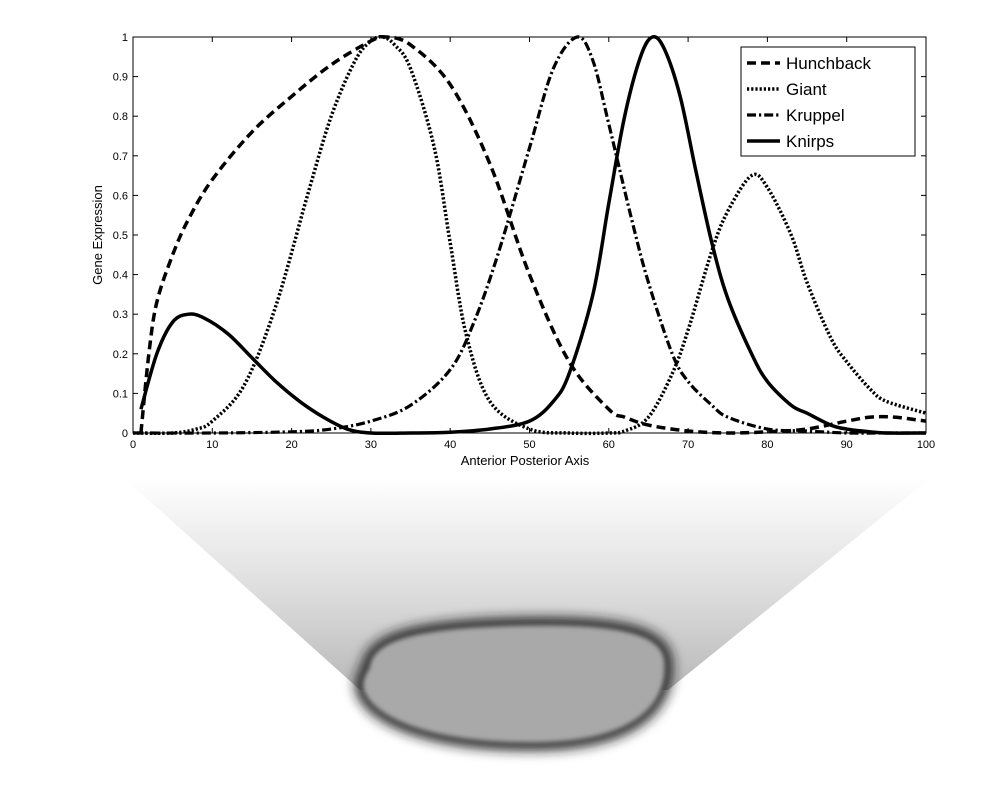 The image size is (1000, 800). What do you see at coordinates (212, 445) in the screenshot?
I see `x-tick-label: 10` at bounding box center [212, 445].